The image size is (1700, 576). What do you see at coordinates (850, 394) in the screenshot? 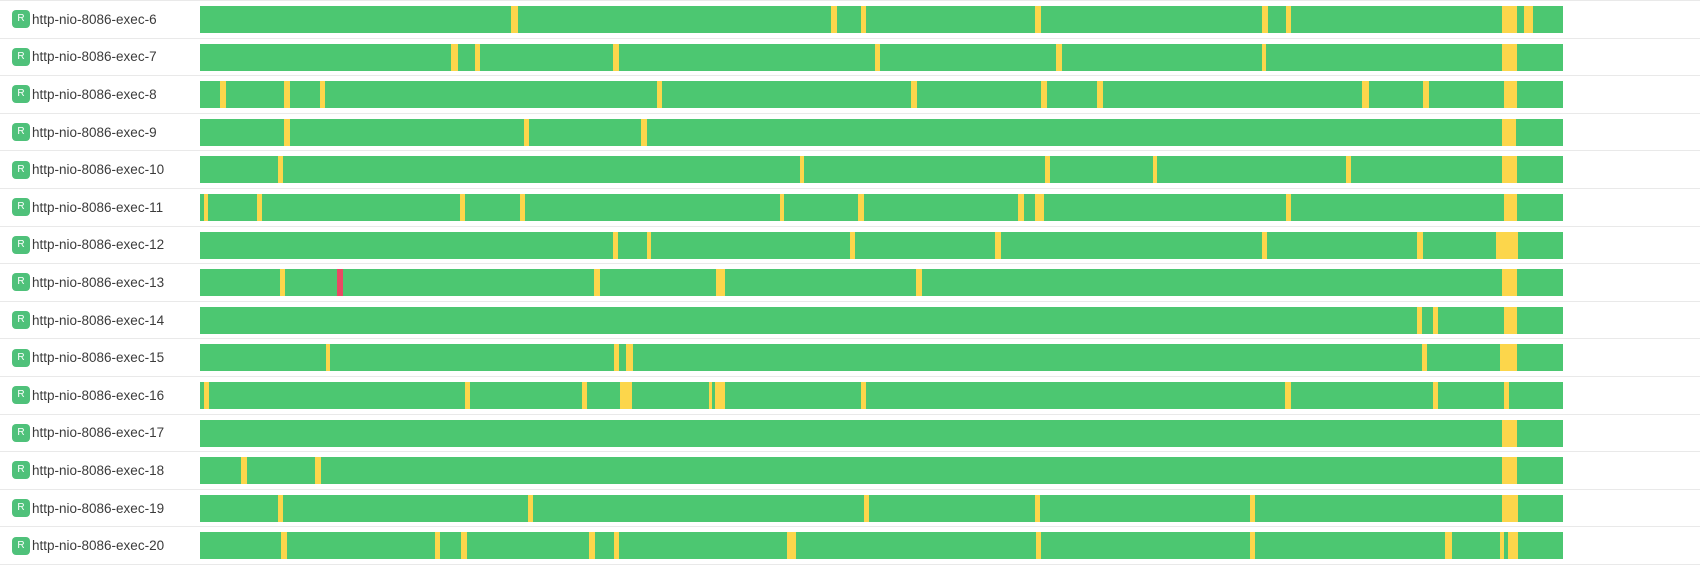
I see `thread-row: R http-nio-8086-exec-16` at bounding box center [850, 394].